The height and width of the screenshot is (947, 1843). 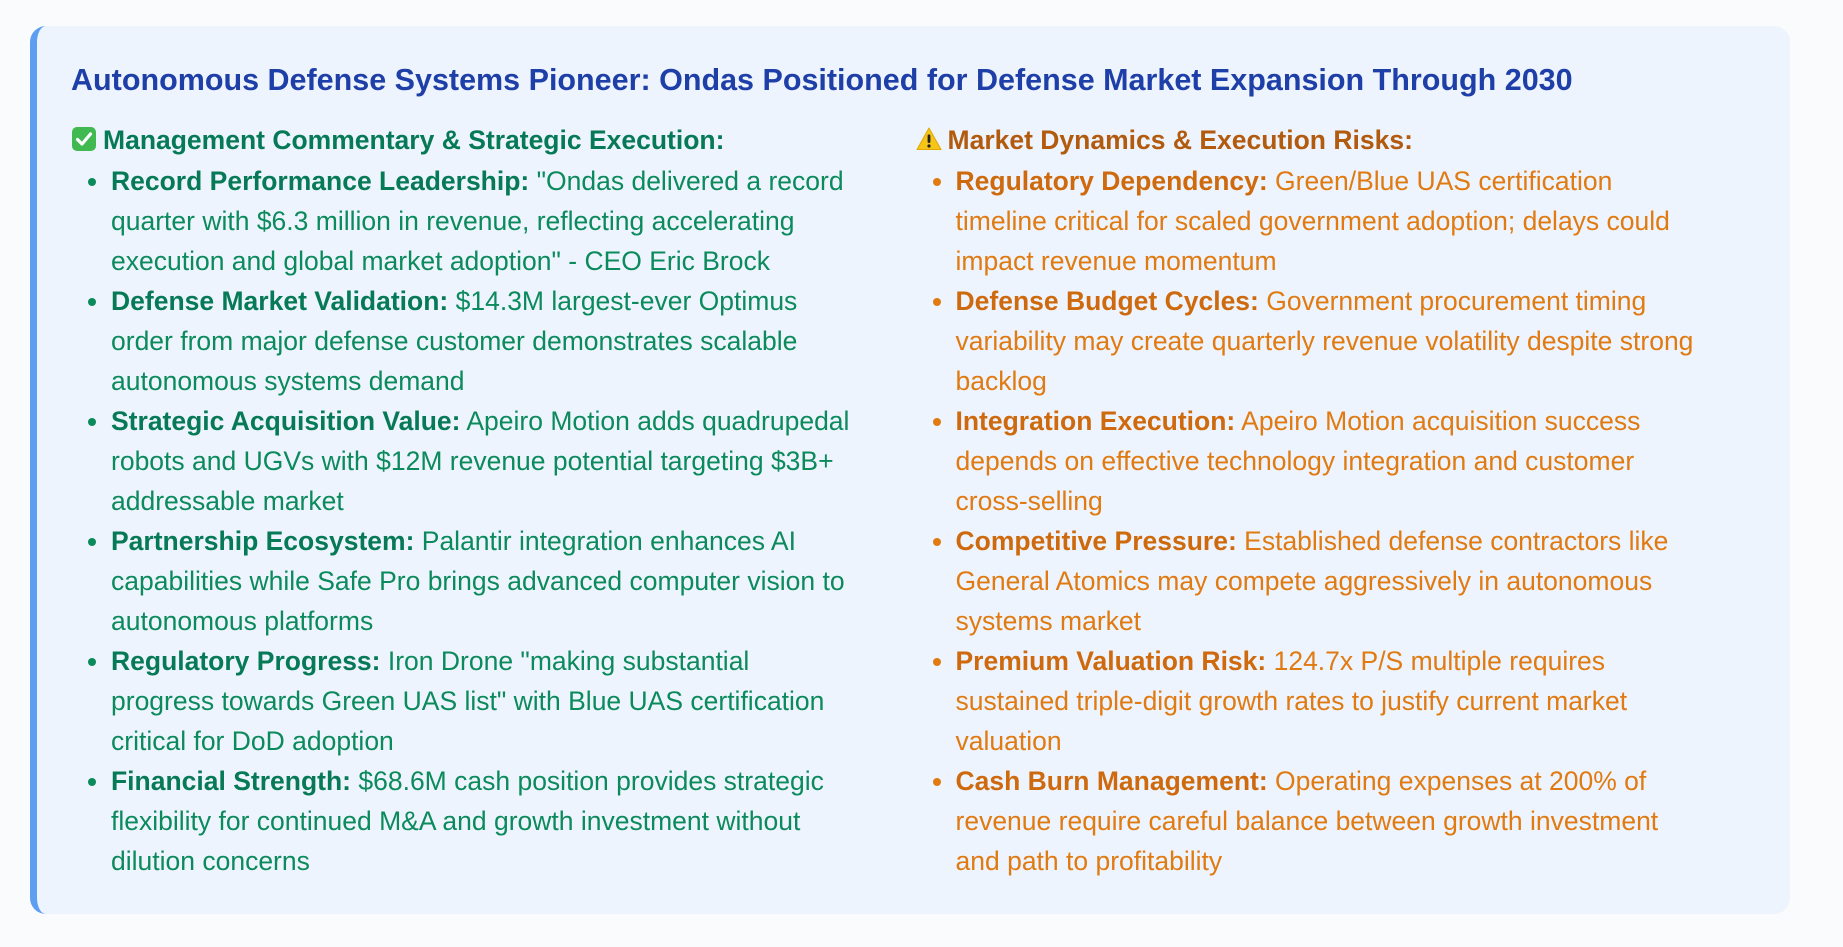 I want to click on item-text: Established defense contractors like, so click(x=1452, y=541).